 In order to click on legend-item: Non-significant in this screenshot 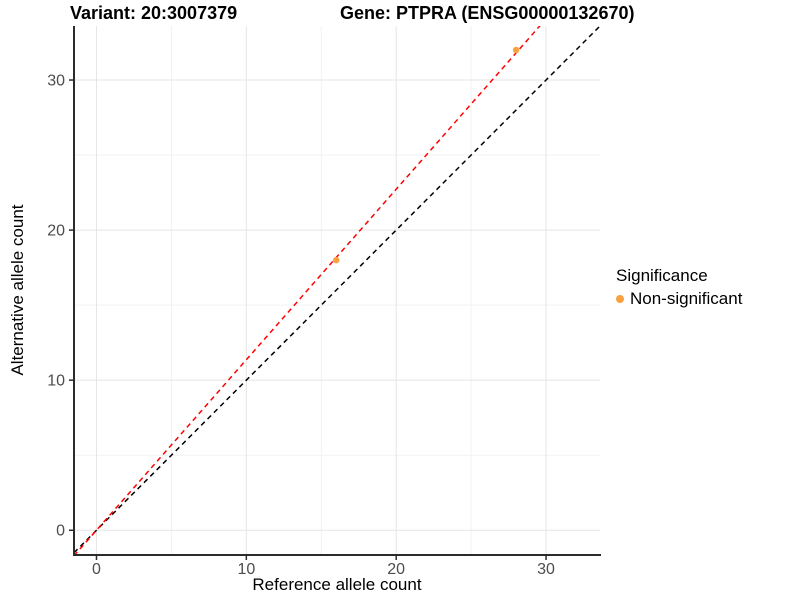, I will do `click(679, 299)`.